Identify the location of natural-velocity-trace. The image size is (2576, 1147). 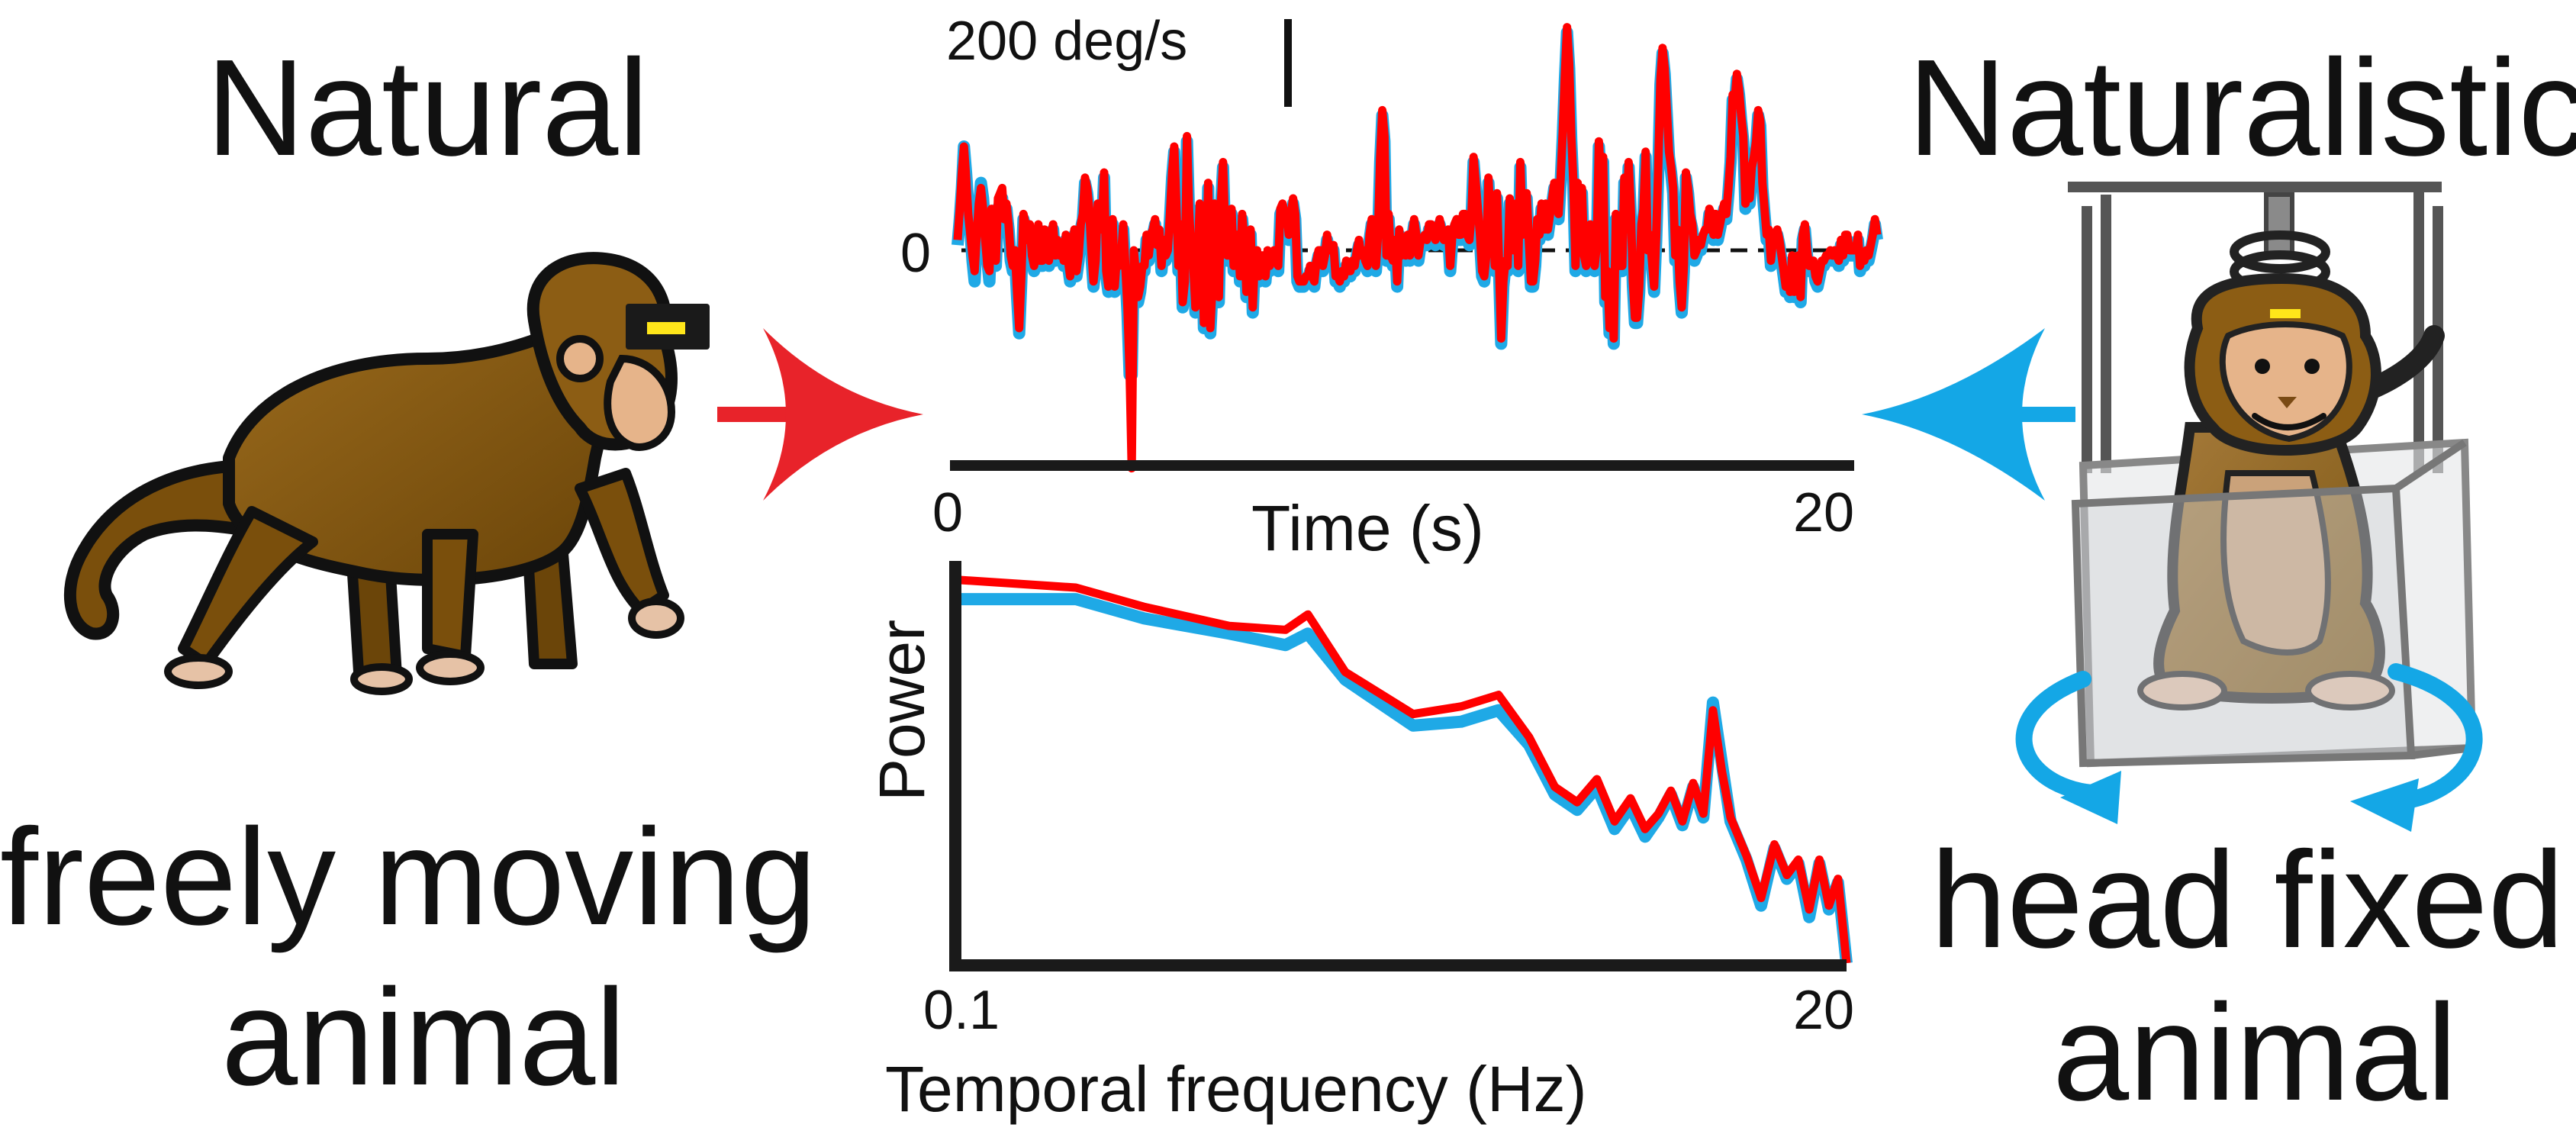
(1417, 248).